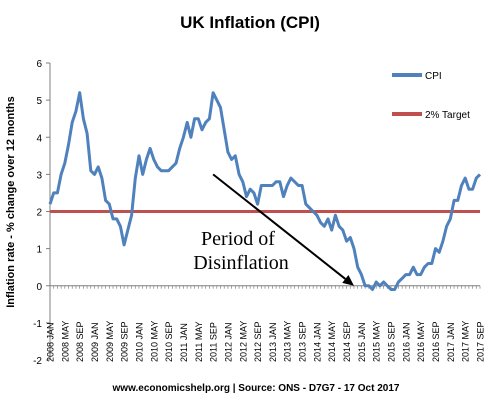  What do you see at coordinates (199, 341) in the screenshot?
I see `x-tick-label: 2011 MAY` at bounding box center [199, 341].